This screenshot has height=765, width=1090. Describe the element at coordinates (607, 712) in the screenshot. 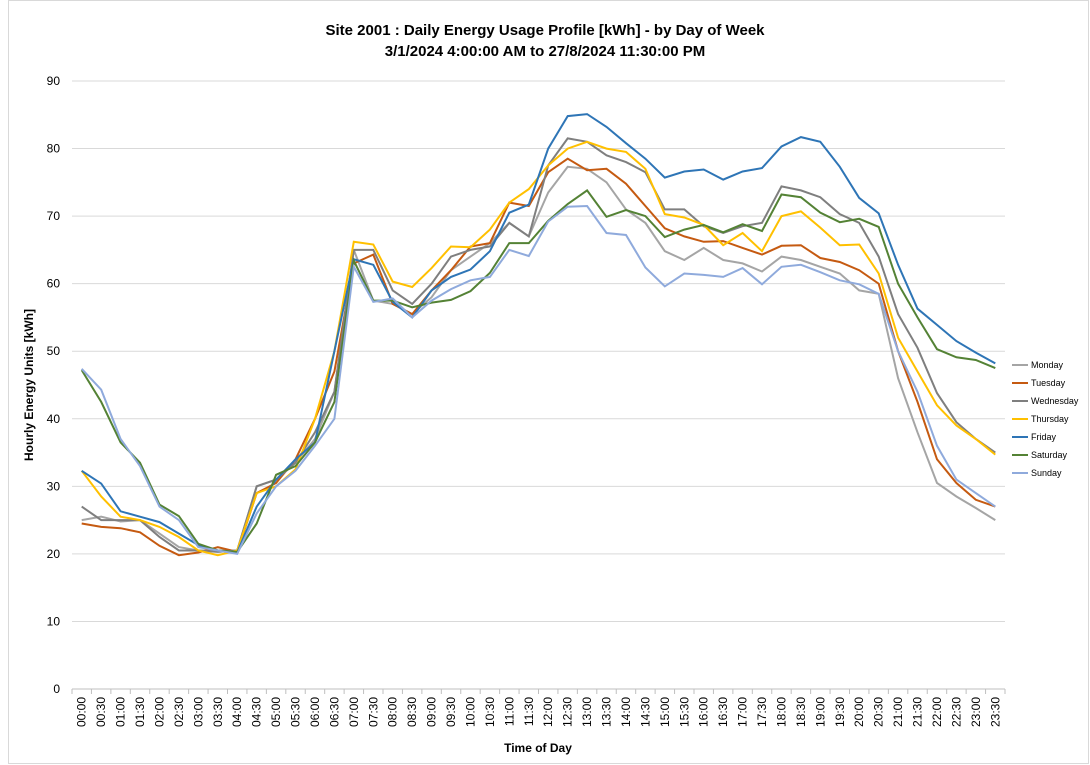

I see `x-tick-label: 13:30` at that location.